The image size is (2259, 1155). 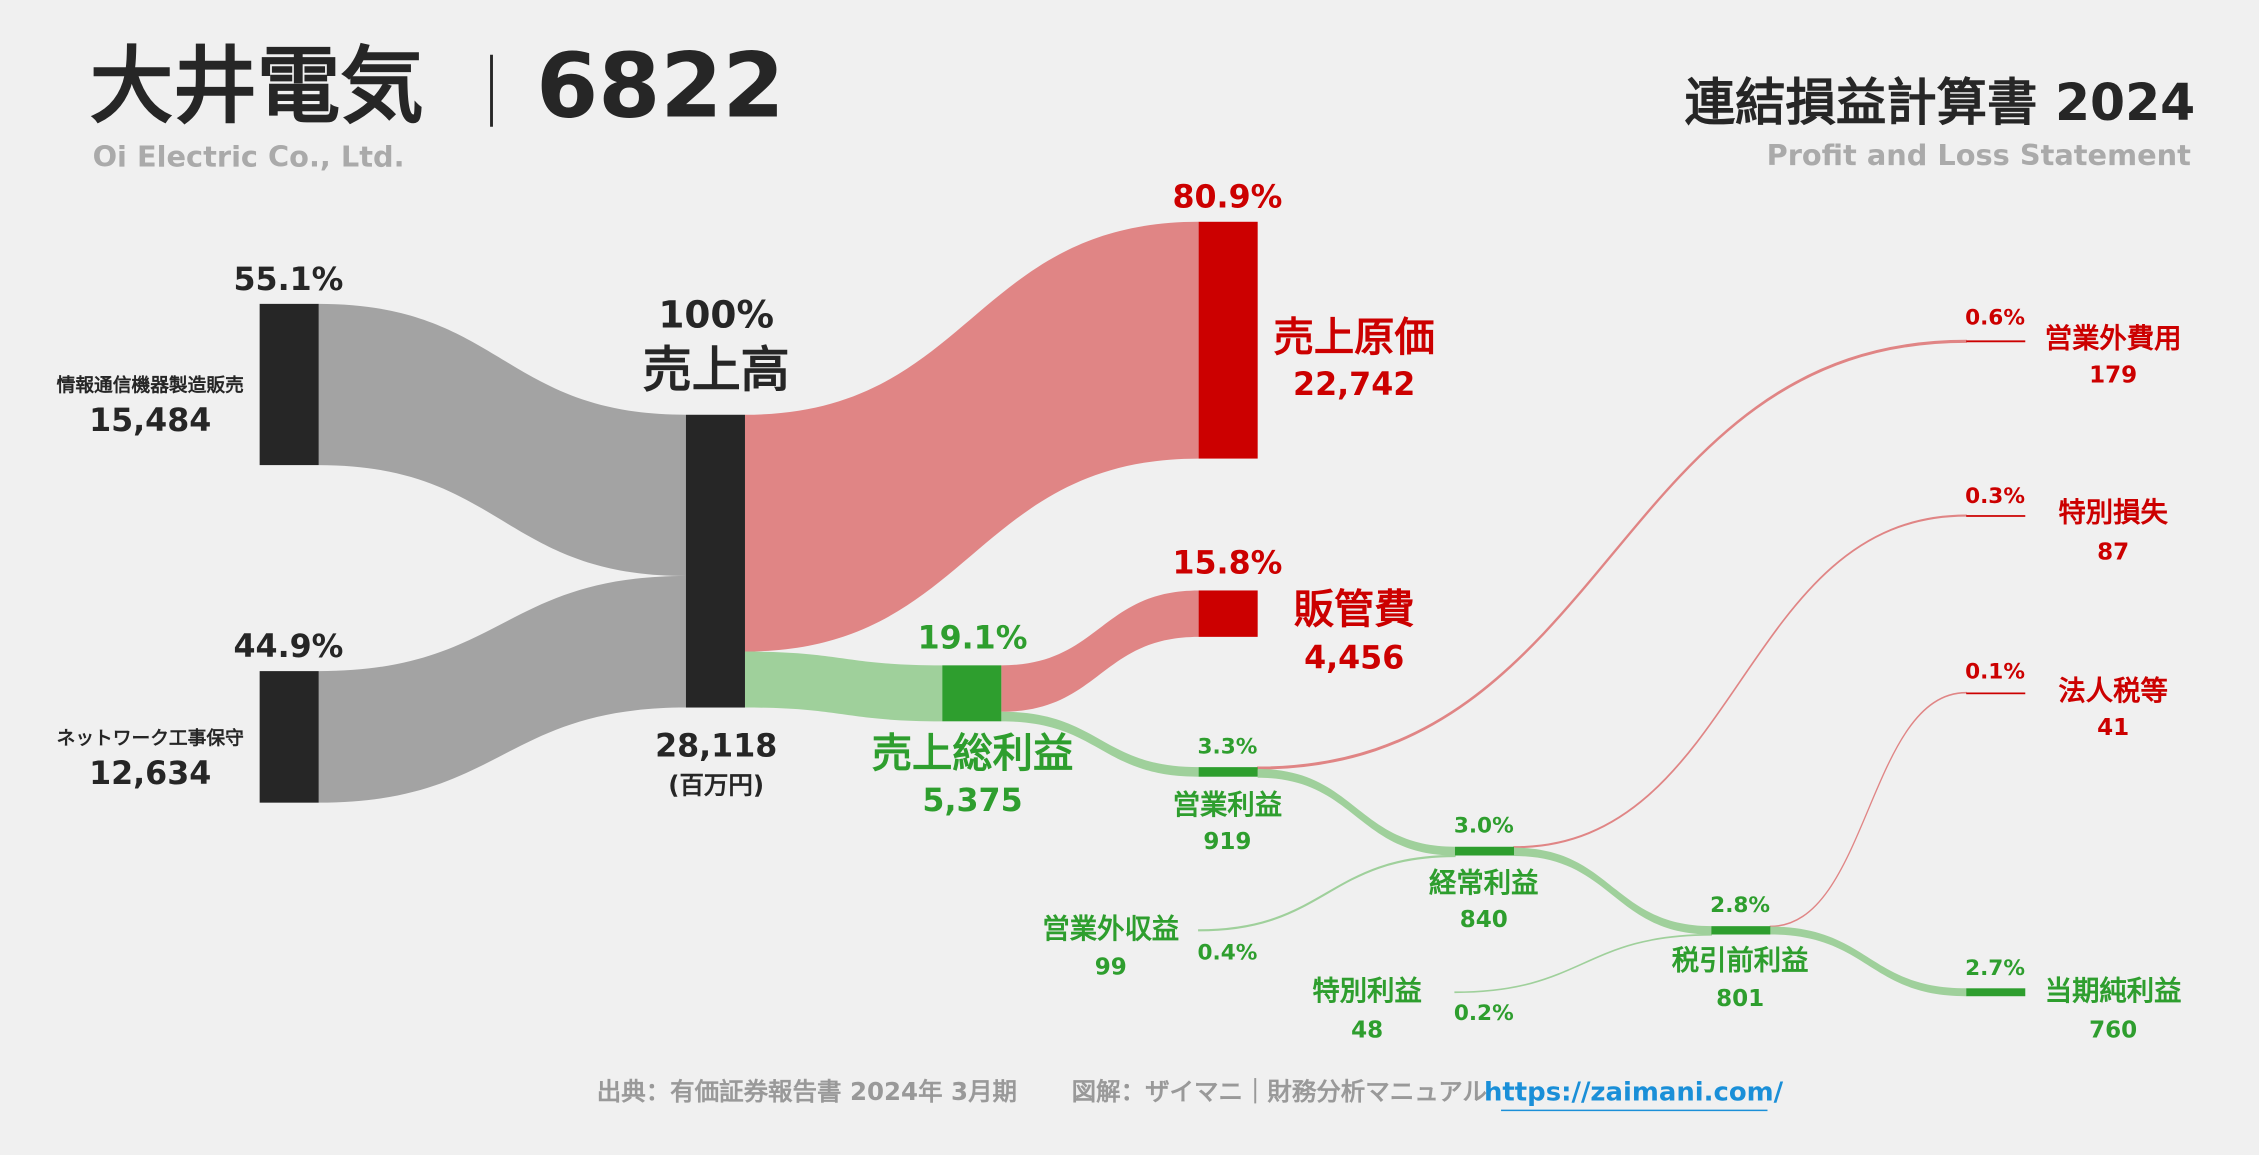 What do you see at coordinates (1995, 672) in the screenshot?
I see `node-share: 0.1%` at bounding box center [1995, 672].